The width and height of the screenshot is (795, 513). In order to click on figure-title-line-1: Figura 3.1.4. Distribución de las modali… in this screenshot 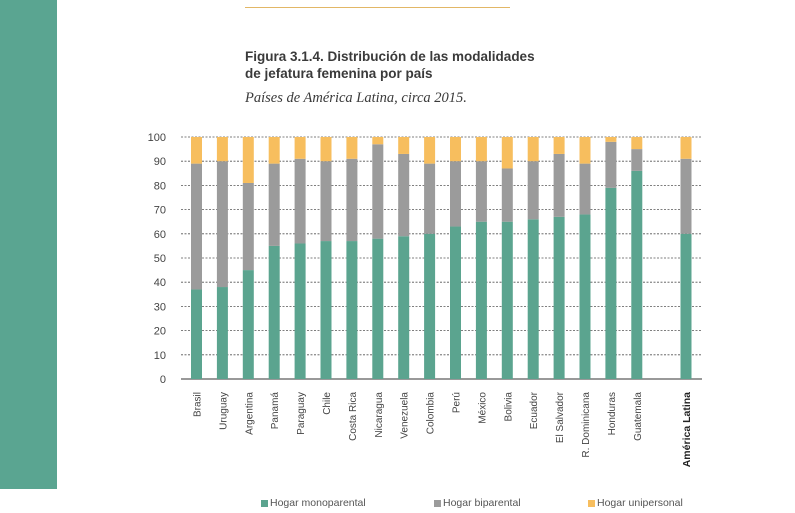, I will do `click(390, 56)`.